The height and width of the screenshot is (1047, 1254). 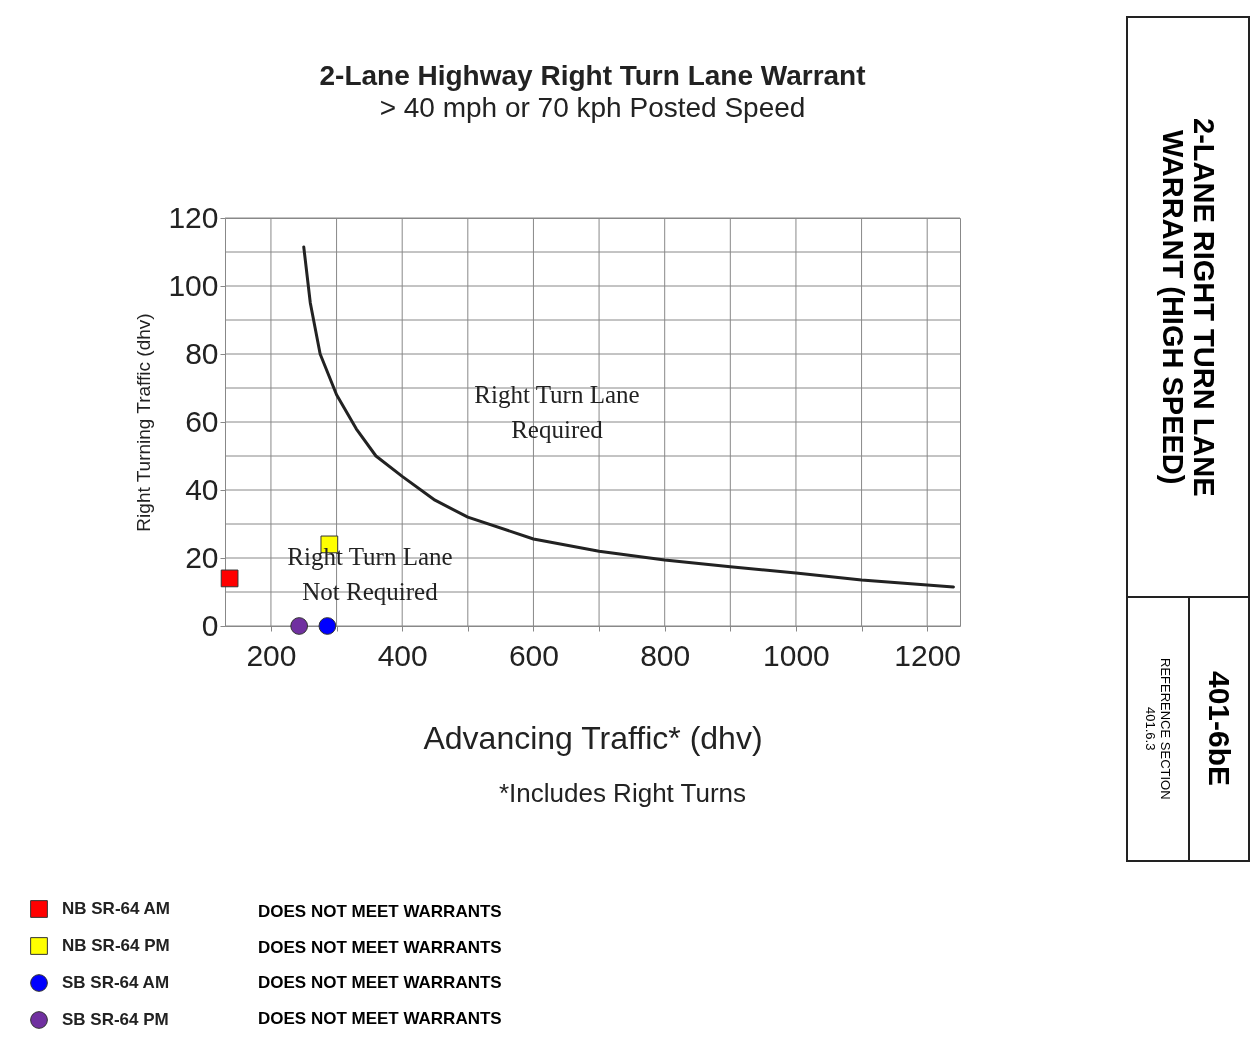 I want to click on annotation: Right Turn Lane Required, so click(x=557, y=412).